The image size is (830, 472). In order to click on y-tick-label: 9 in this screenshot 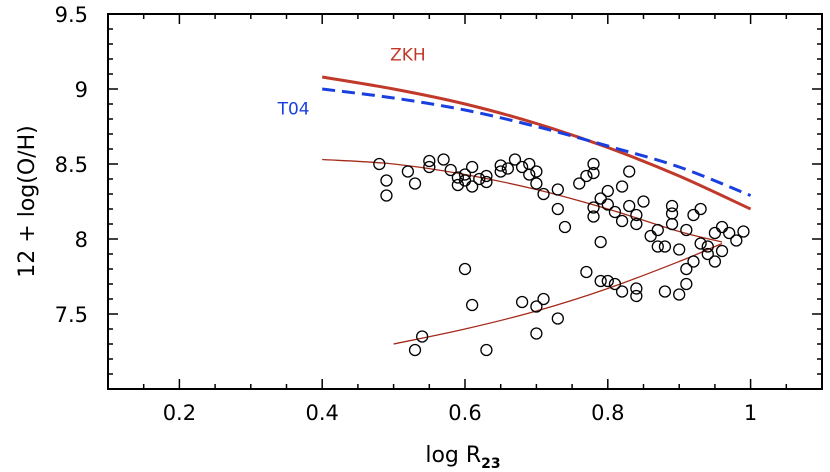, I will do `click(81, 90)`.